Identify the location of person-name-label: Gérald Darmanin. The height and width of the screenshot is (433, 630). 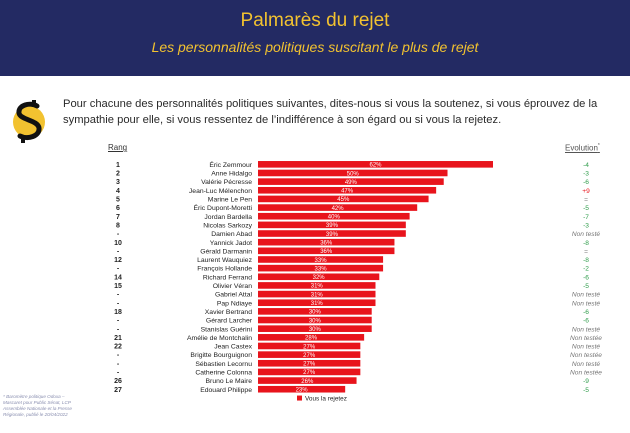
(226, 251).